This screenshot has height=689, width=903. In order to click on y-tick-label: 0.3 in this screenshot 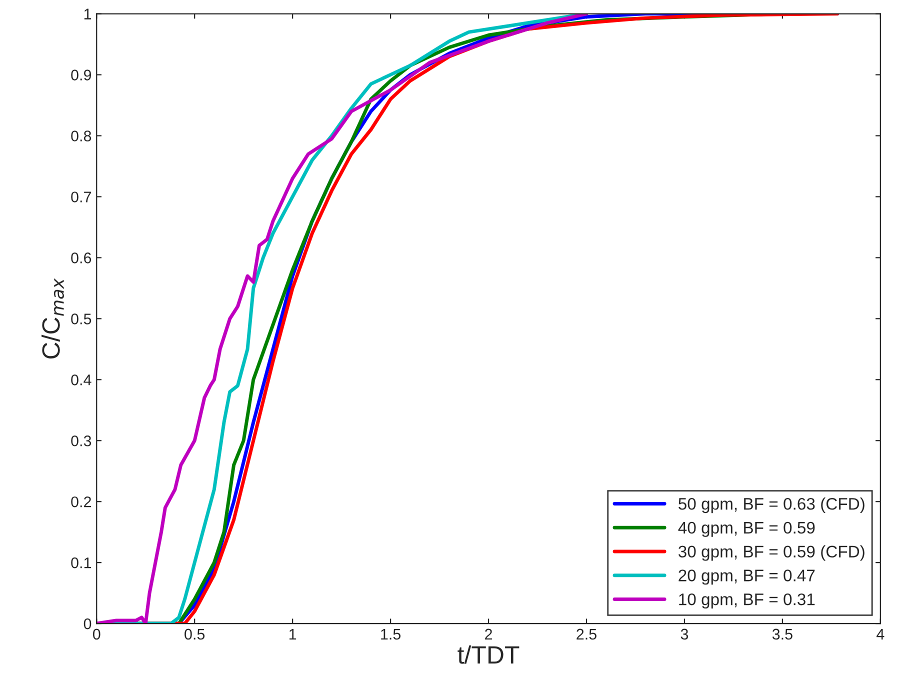, I will do `click(81, 440)`.